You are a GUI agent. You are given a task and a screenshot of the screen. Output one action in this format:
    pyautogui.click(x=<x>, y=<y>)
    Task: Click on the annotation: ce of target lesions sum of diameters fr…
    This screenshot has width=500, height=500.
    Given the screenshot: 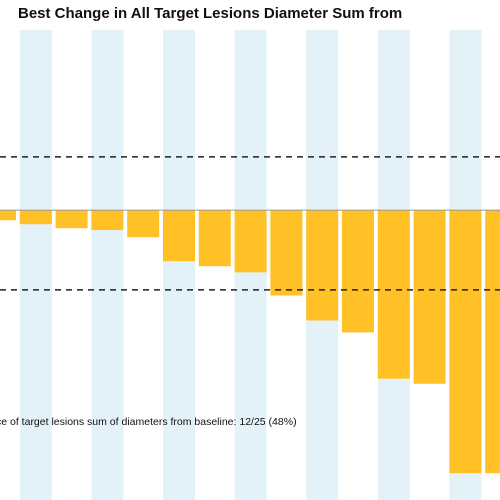 What is the action you would take?
    pyautogui.click(x=148, y=422)
    